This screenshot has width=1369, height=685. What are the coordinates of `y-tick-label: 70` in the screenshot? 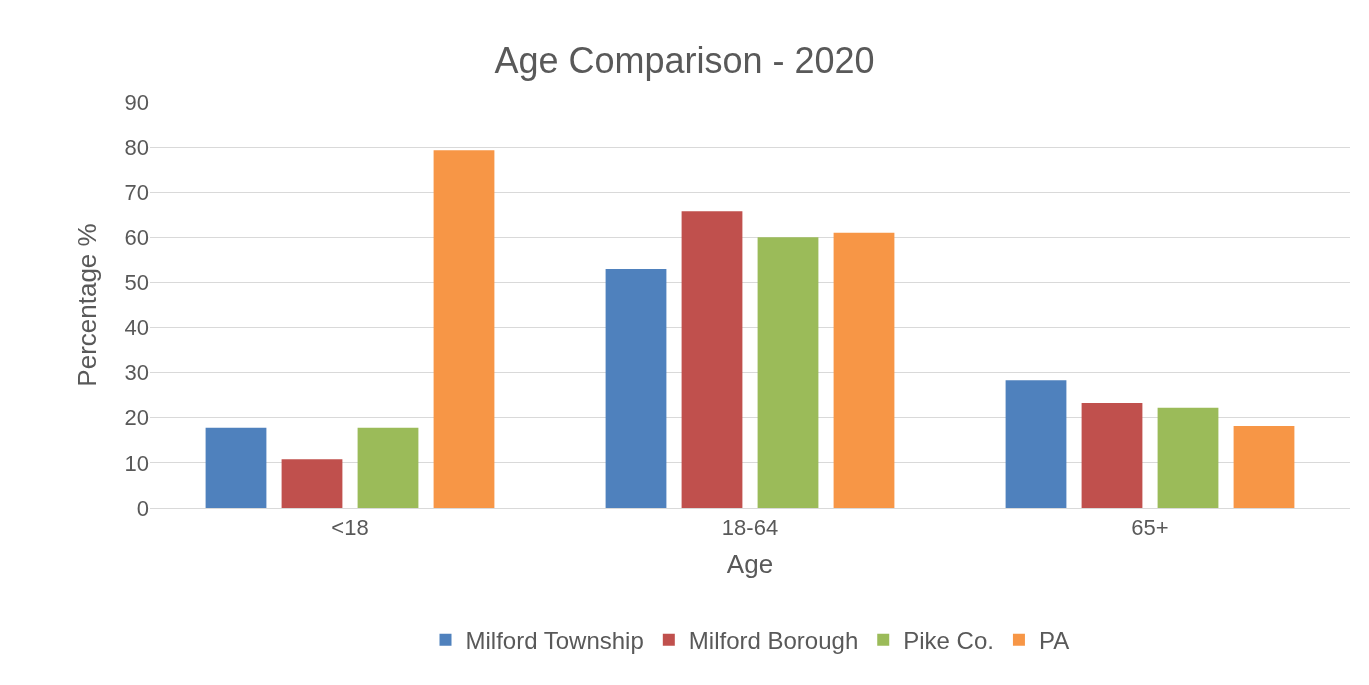 It's located at (136, 192).